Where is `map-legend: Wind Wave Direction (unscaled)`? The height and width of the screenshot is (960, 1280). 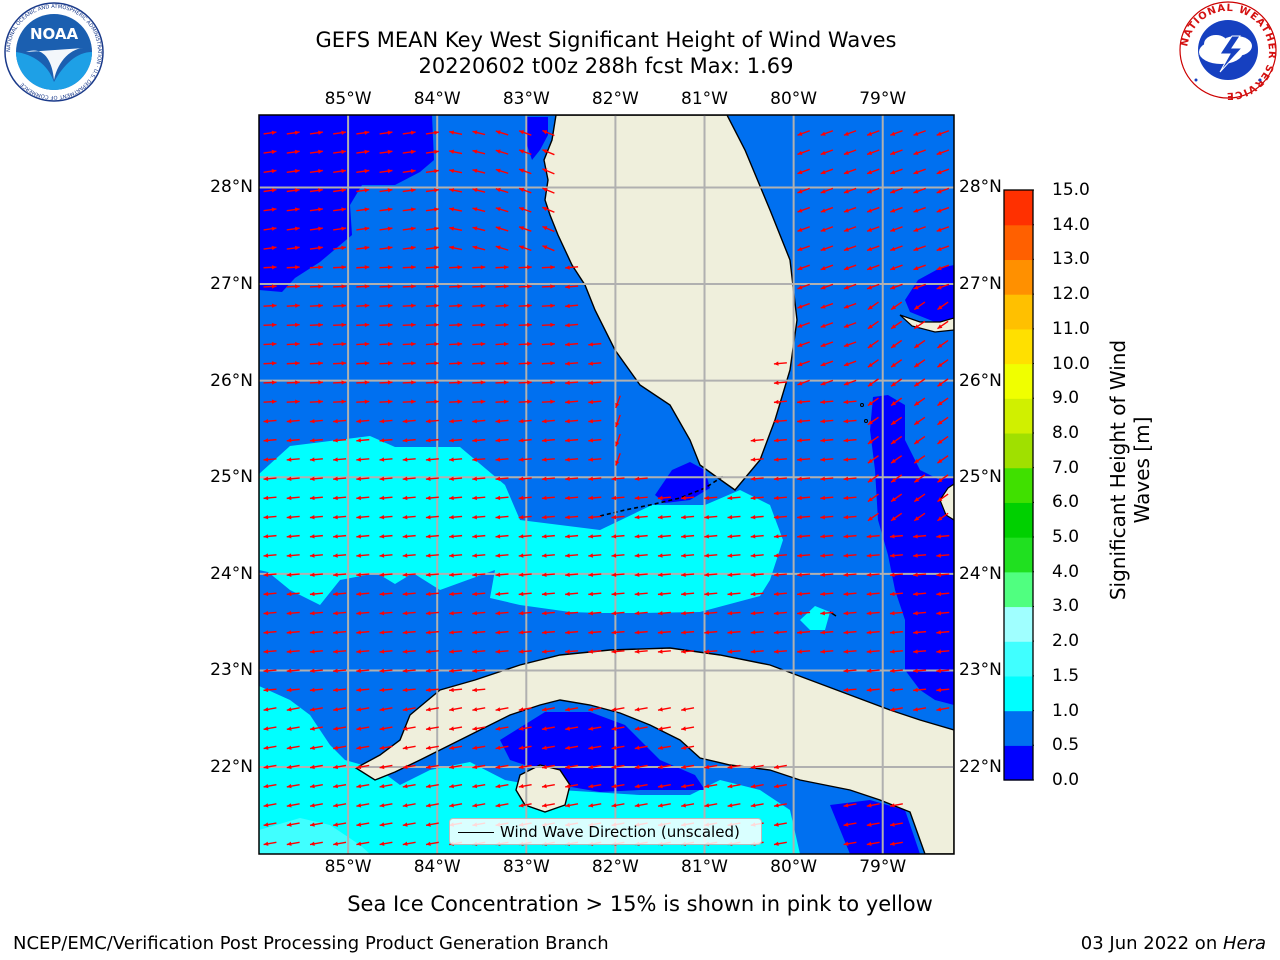
map-legend: Wind Wave Direction (unscaled) is located at coordinates (605, 831).